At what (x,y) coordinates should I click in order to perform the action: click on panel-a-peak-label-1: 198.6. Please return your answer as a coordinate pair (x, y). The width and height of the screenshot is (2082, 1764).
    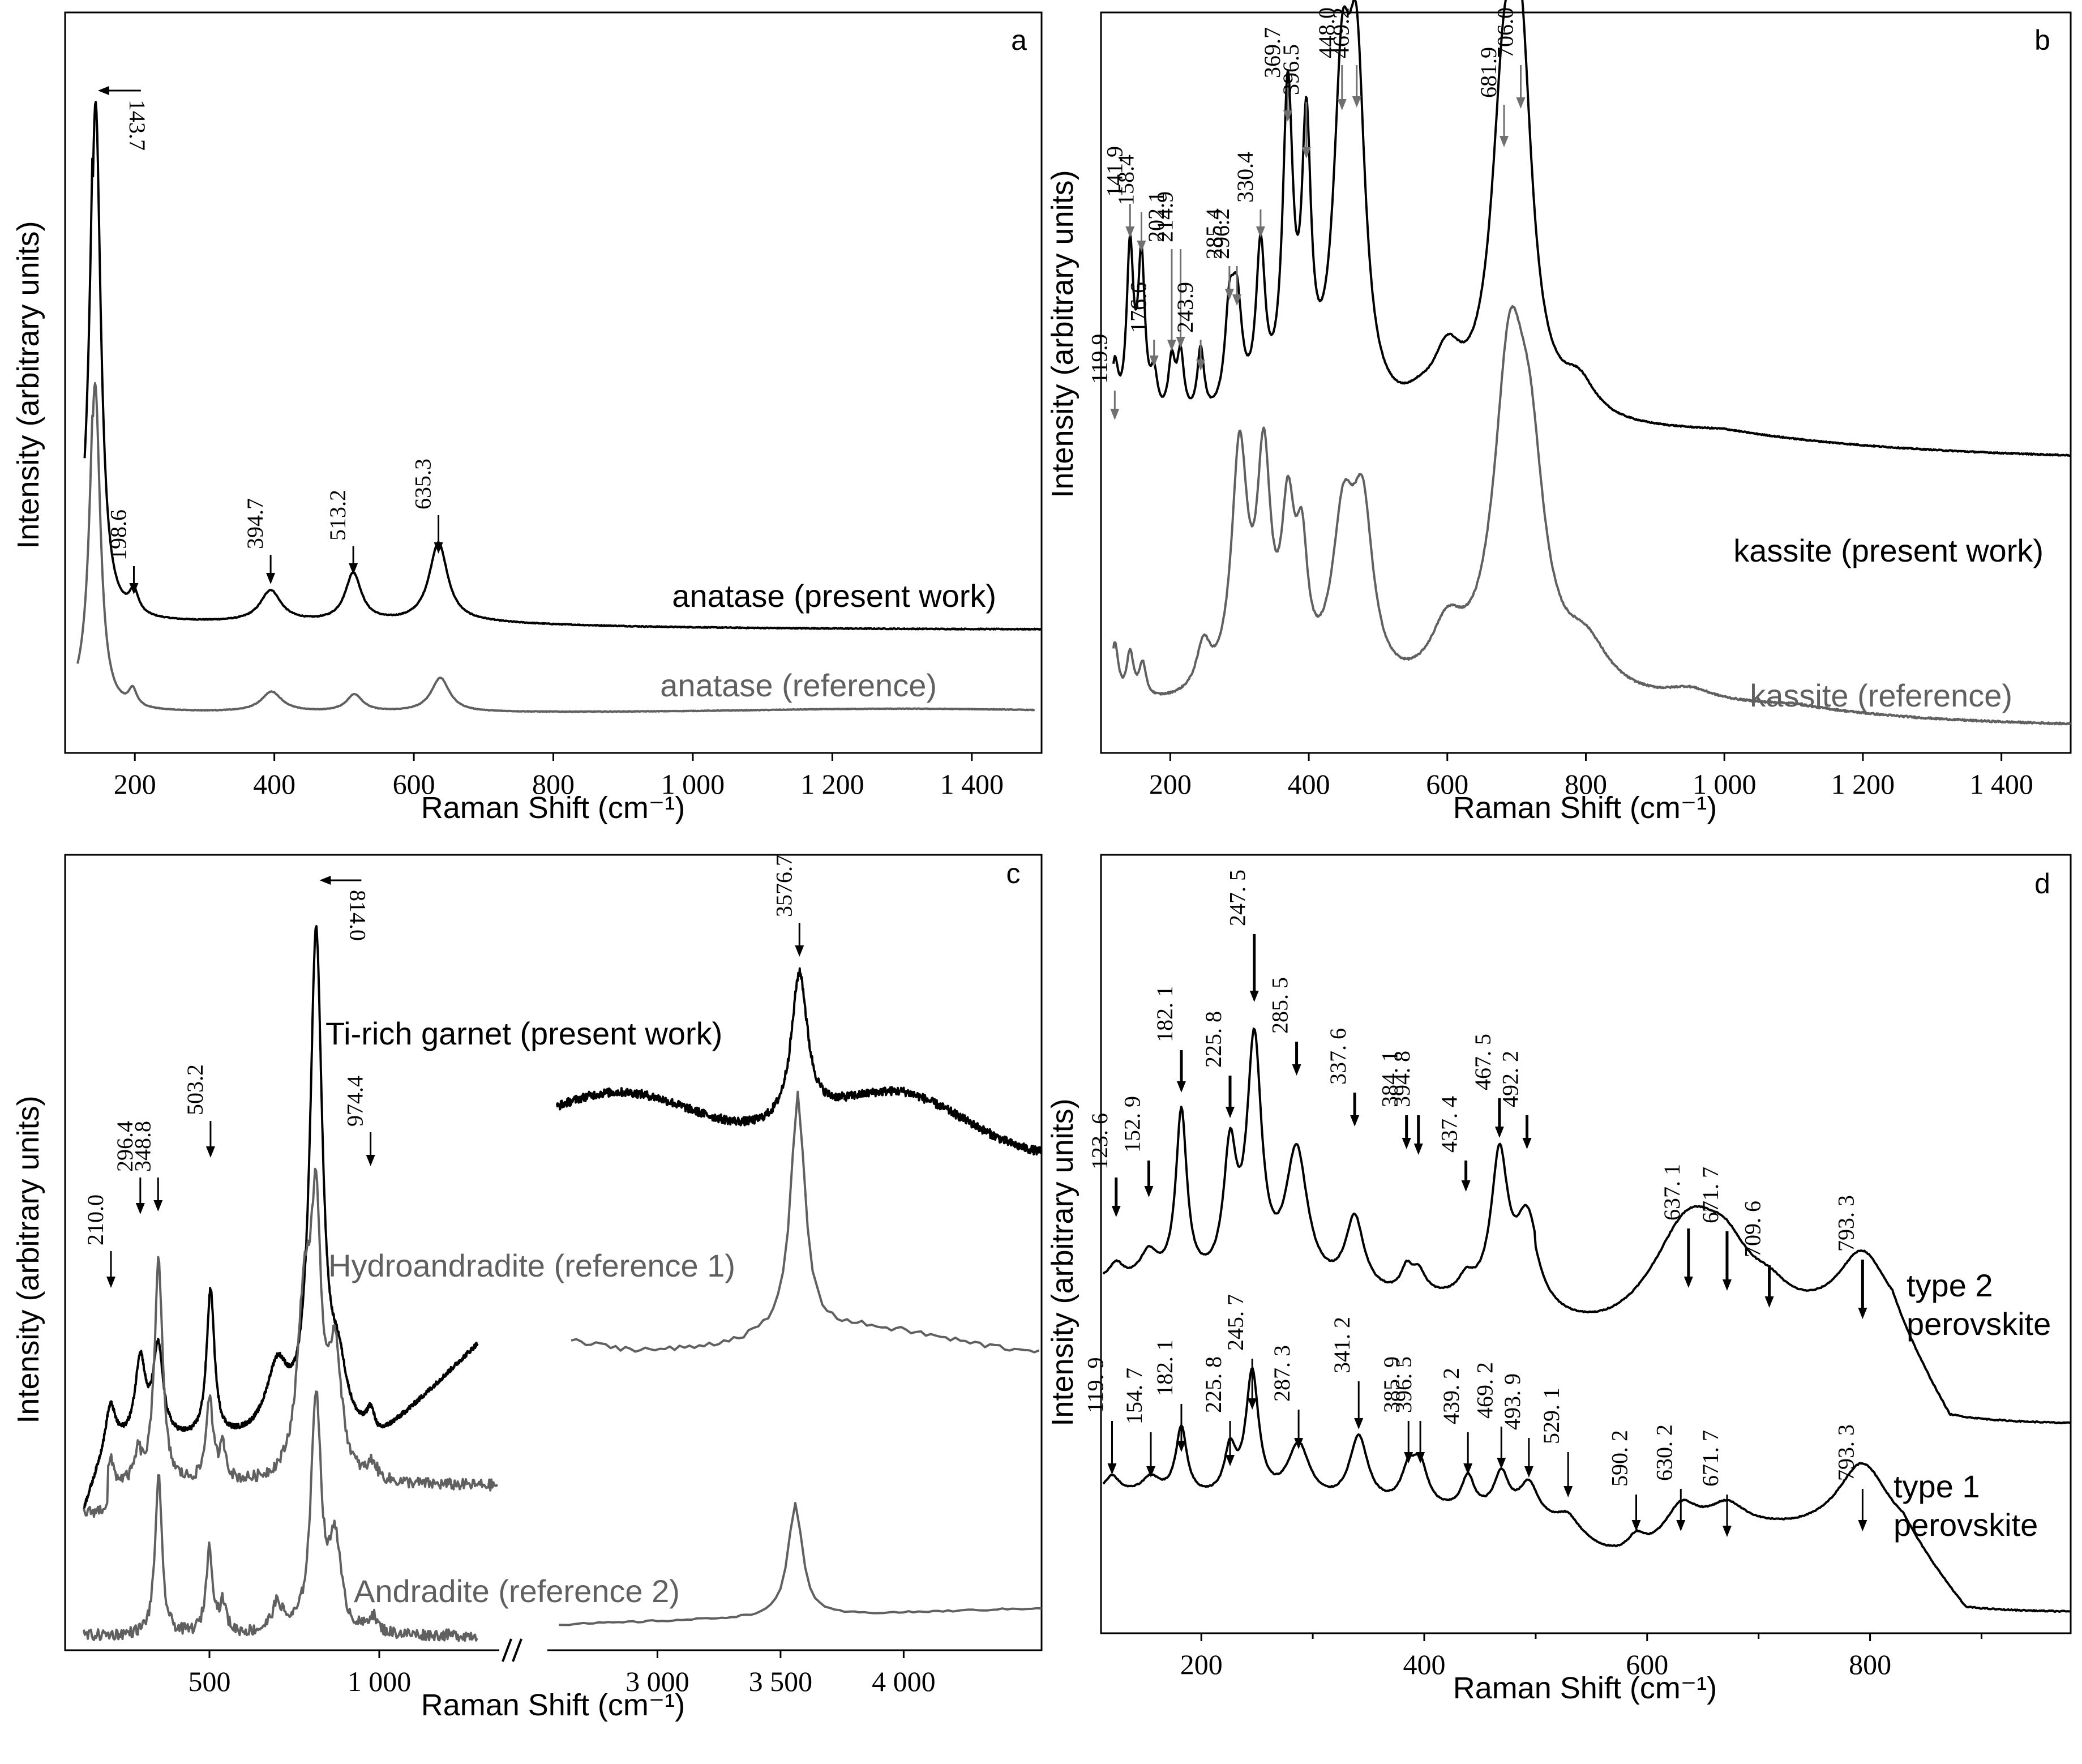
    Looking at the image, I should click on (118, 534).